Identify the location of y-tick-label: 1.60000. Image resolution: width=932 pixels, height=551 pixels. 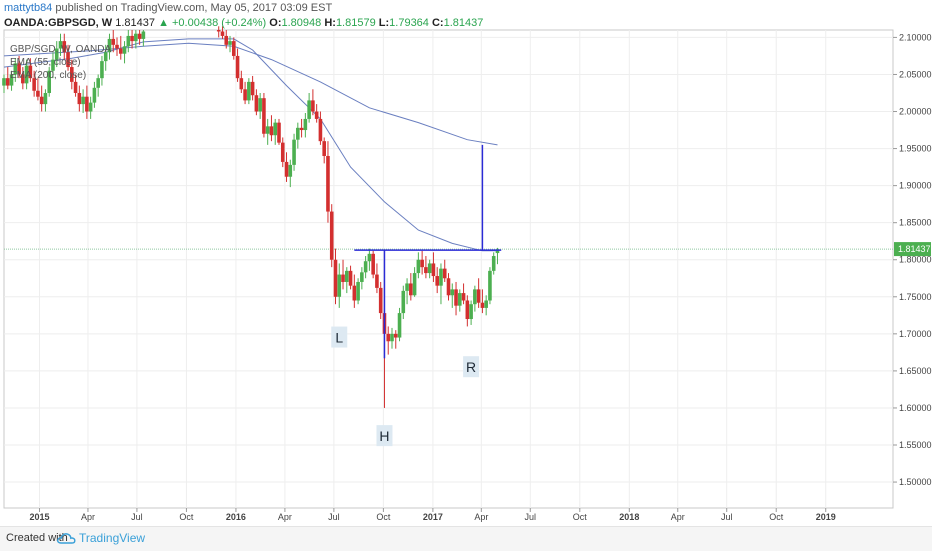
(915, 408).